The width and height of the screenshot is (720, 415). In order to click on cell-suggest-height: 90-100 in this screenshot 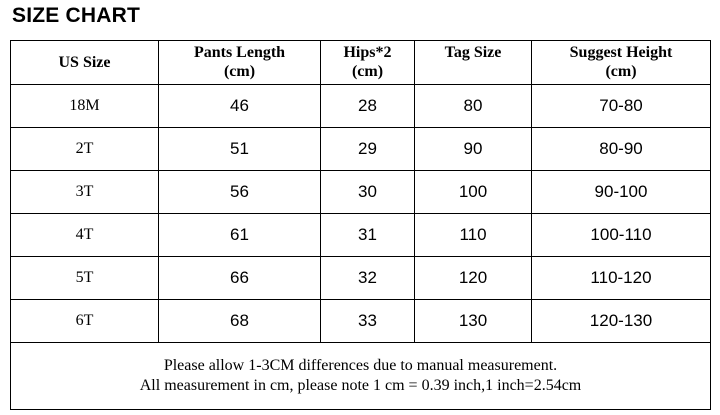, I will do `click(621, 192)`.